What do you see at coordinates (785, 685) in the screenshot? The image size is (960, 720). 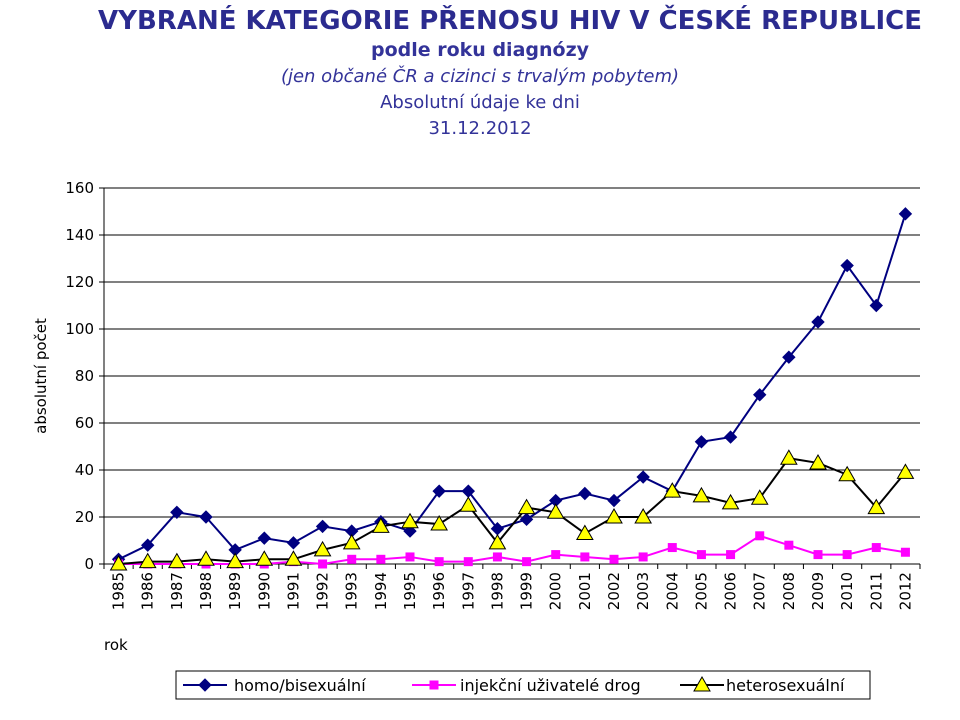 I see `legend-label: heterosexuální` at bounding box center [785, 685].